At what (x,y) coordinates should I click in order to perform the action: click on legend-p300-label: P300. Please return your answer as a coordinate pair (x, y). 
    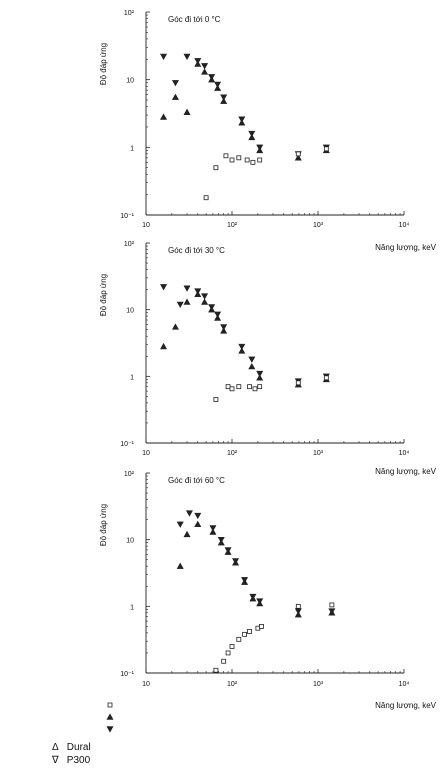
    Looking at the image, I should click on (78, 760).